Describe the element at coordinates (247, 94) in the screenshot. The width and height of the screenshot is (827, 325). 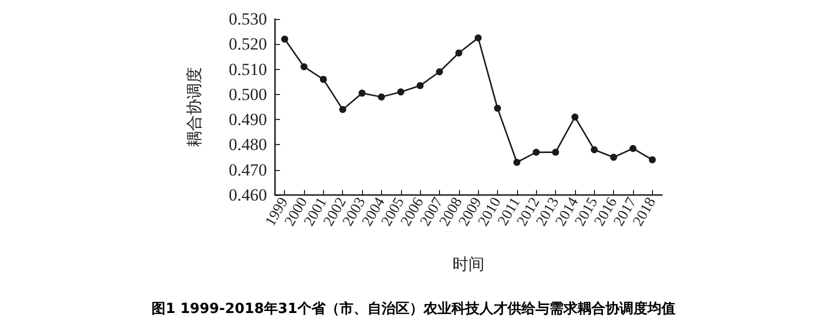
I see `y-tick-label: 0.500` at that location.